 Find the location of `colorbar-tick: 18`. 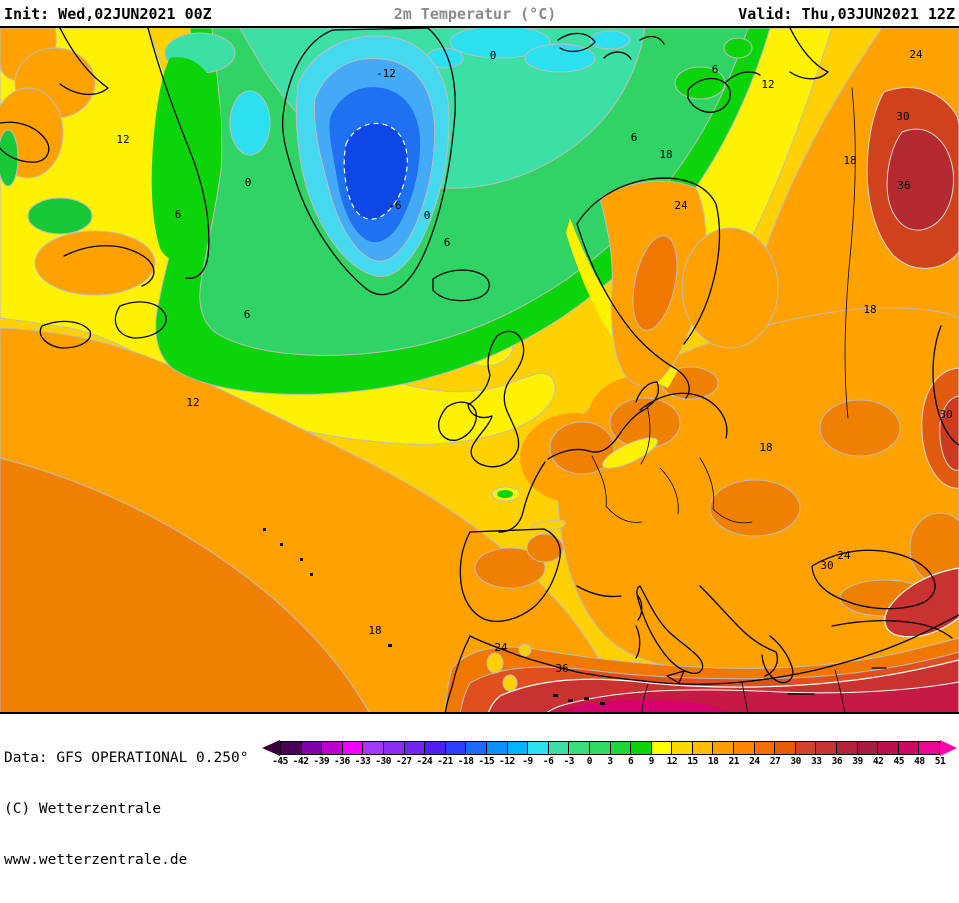

colorbar-tick: 18 is located at coordinates (713, 761).